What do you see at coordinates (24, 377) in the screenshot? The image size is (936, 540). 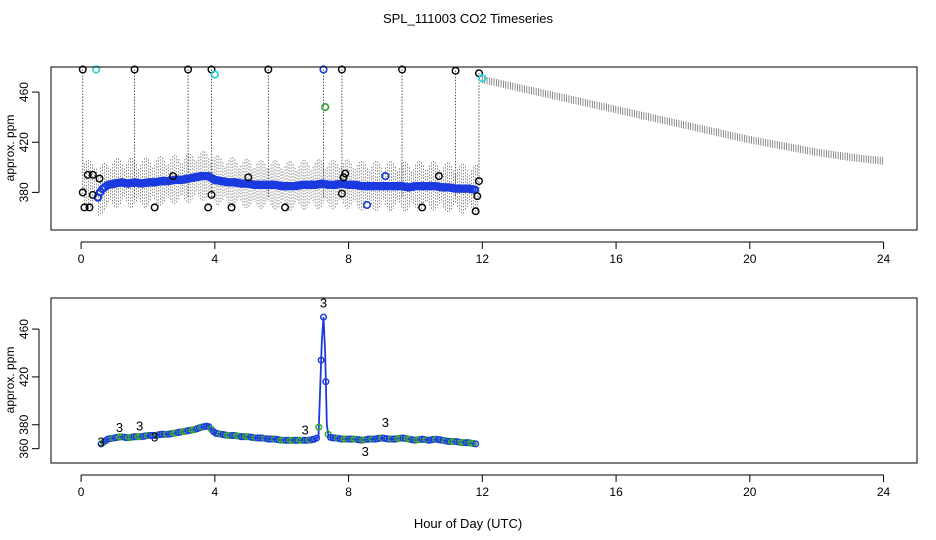 I see `bottom-y-tick-label: 420` at bounding box center [24, 377].